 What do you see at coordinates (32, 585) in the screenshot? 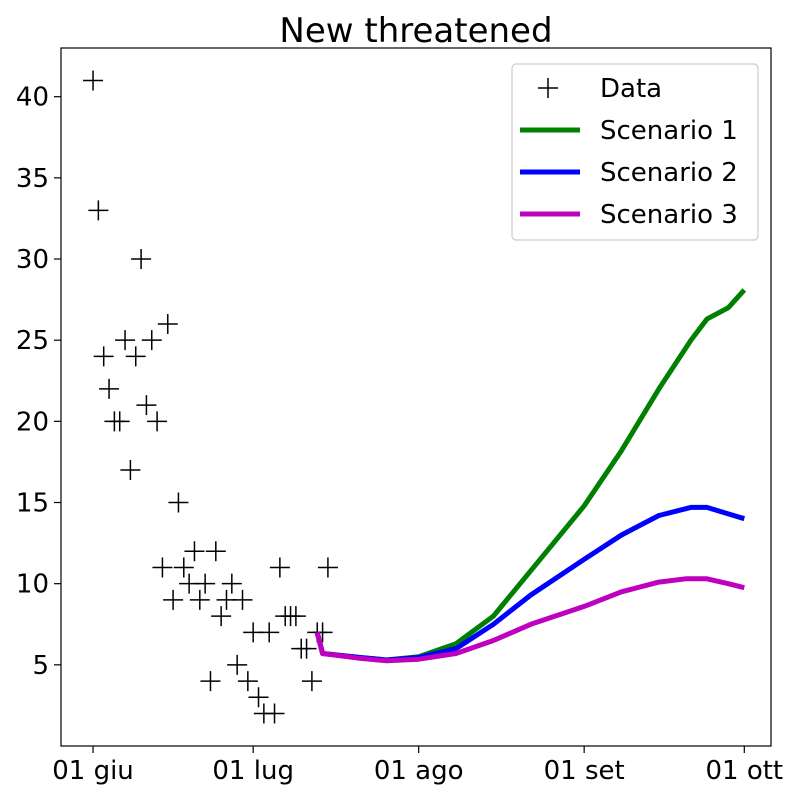
I see `y-tick-label: 10` at bounding box center [32, 585].